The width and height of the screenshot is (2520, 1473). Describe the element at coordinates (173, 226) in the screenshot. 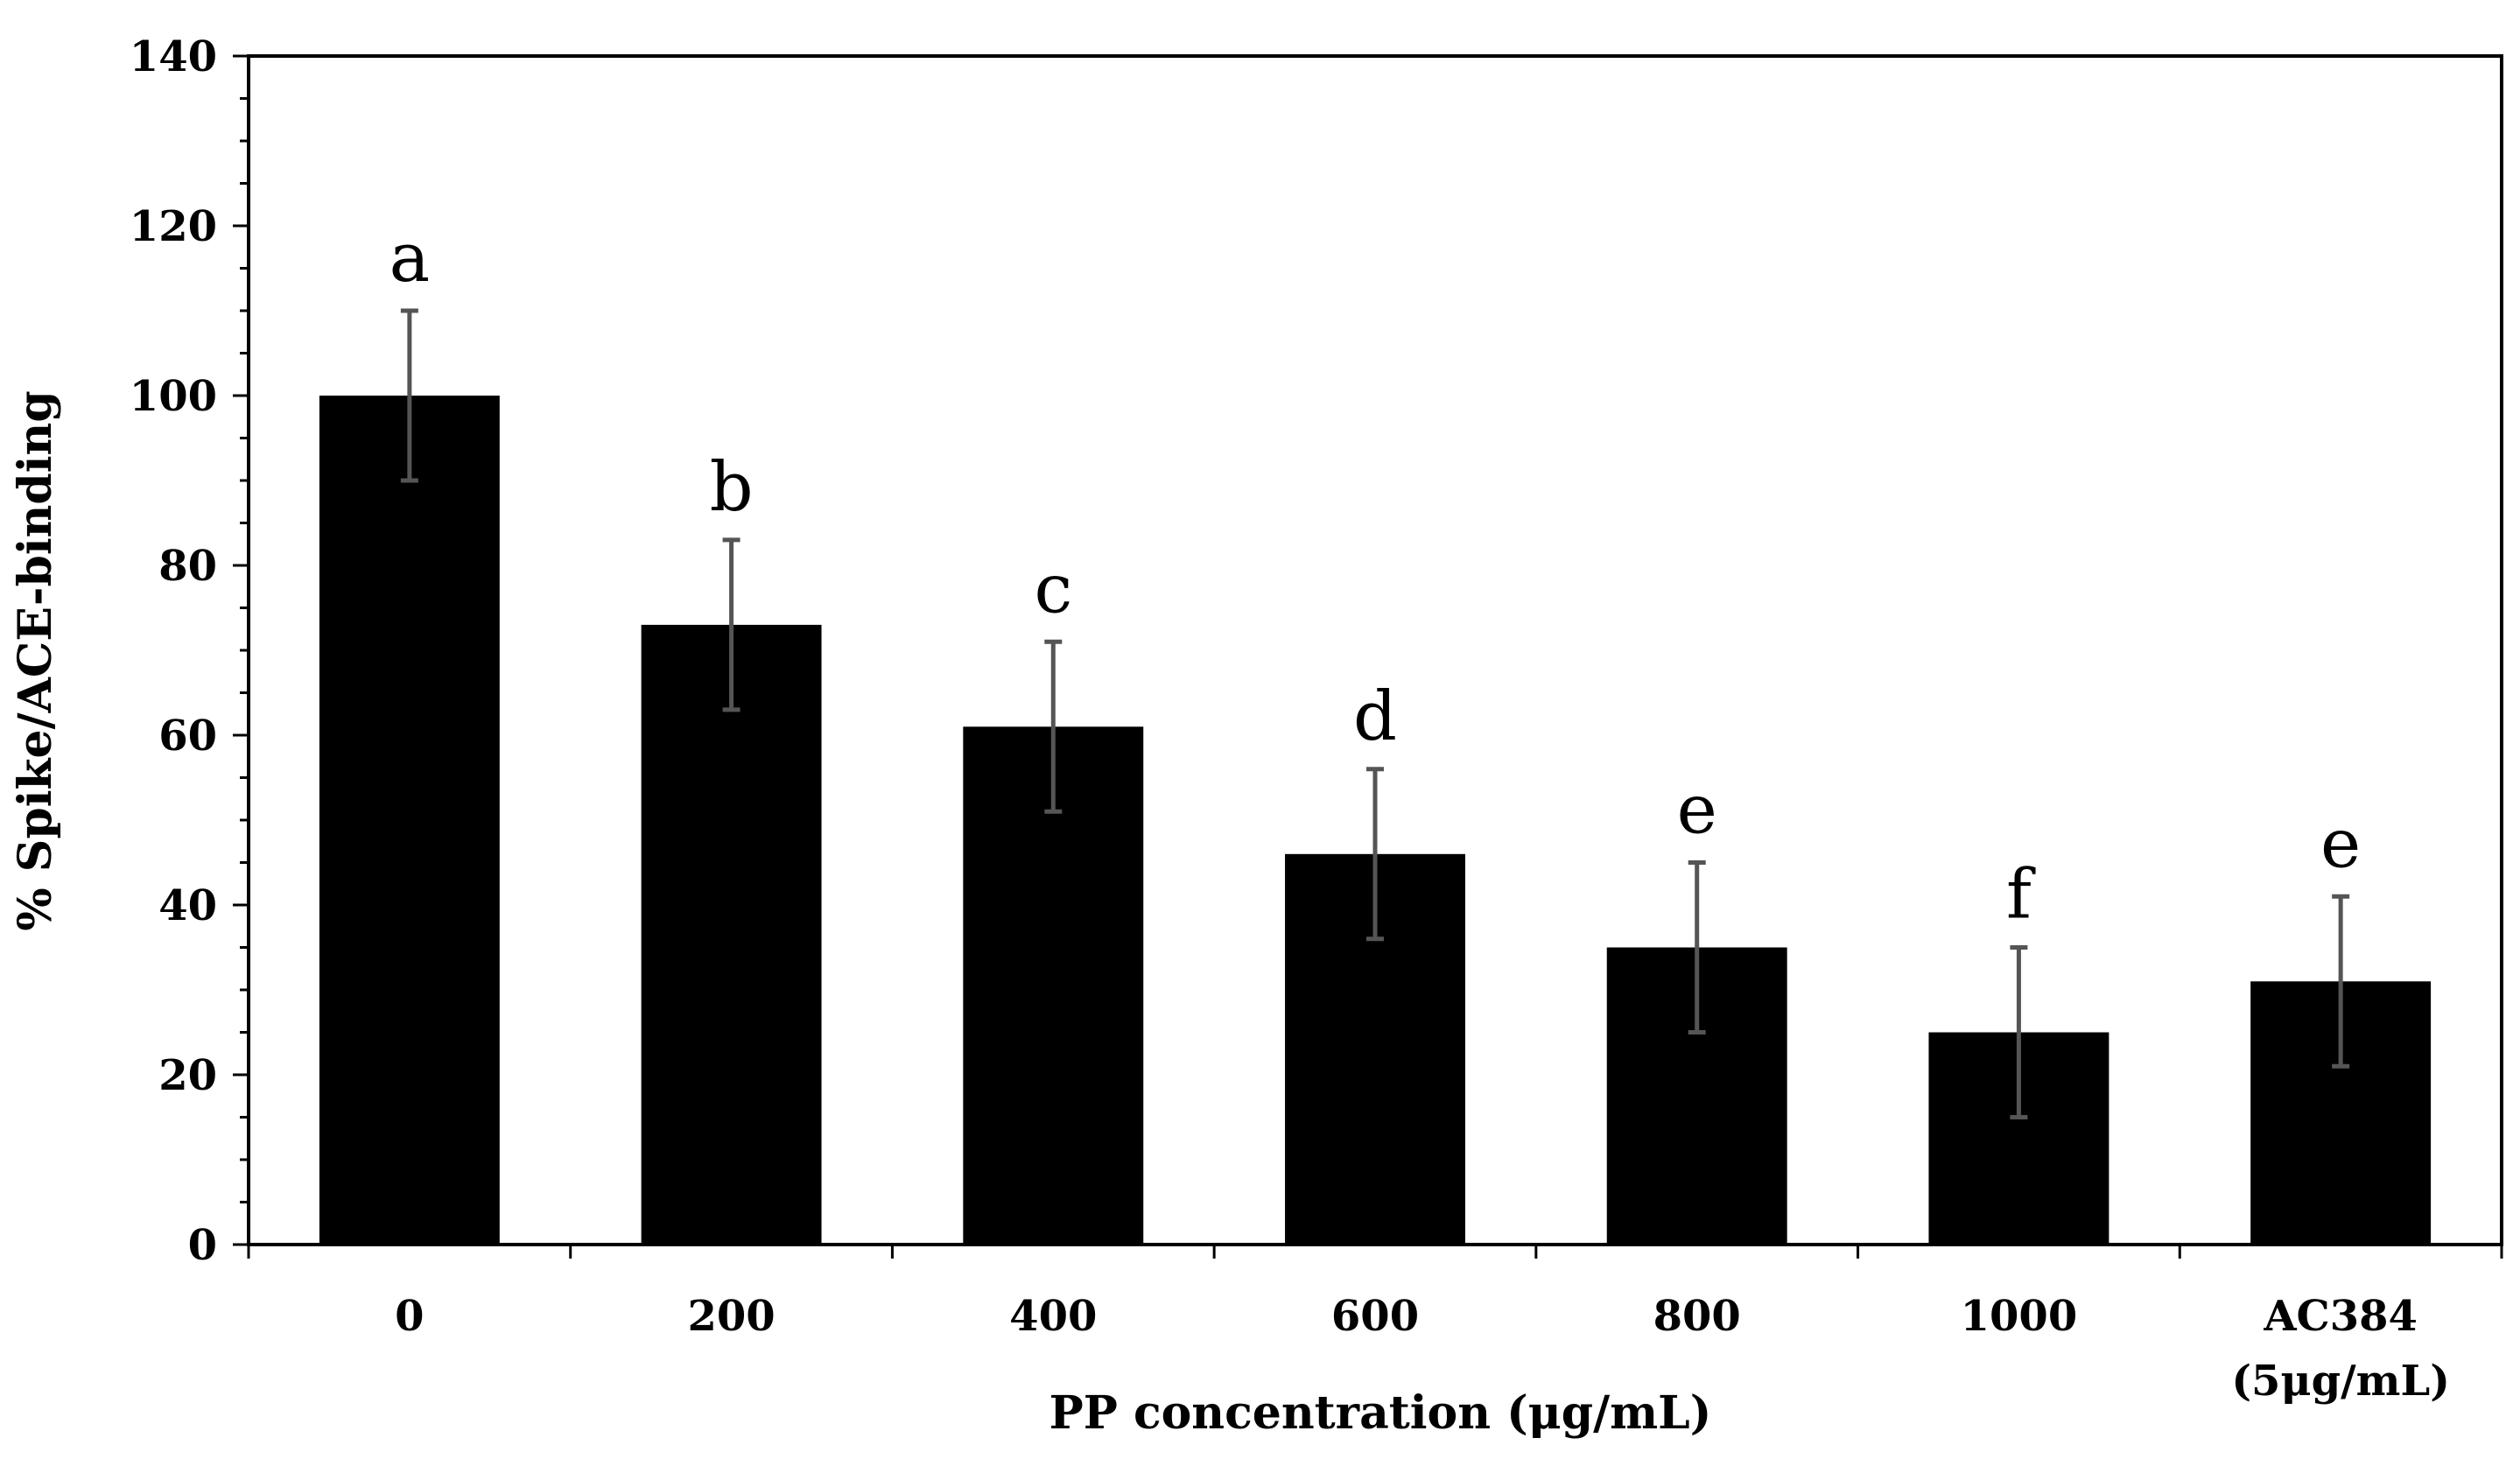

I see `y-tick-label: 120` at that location.